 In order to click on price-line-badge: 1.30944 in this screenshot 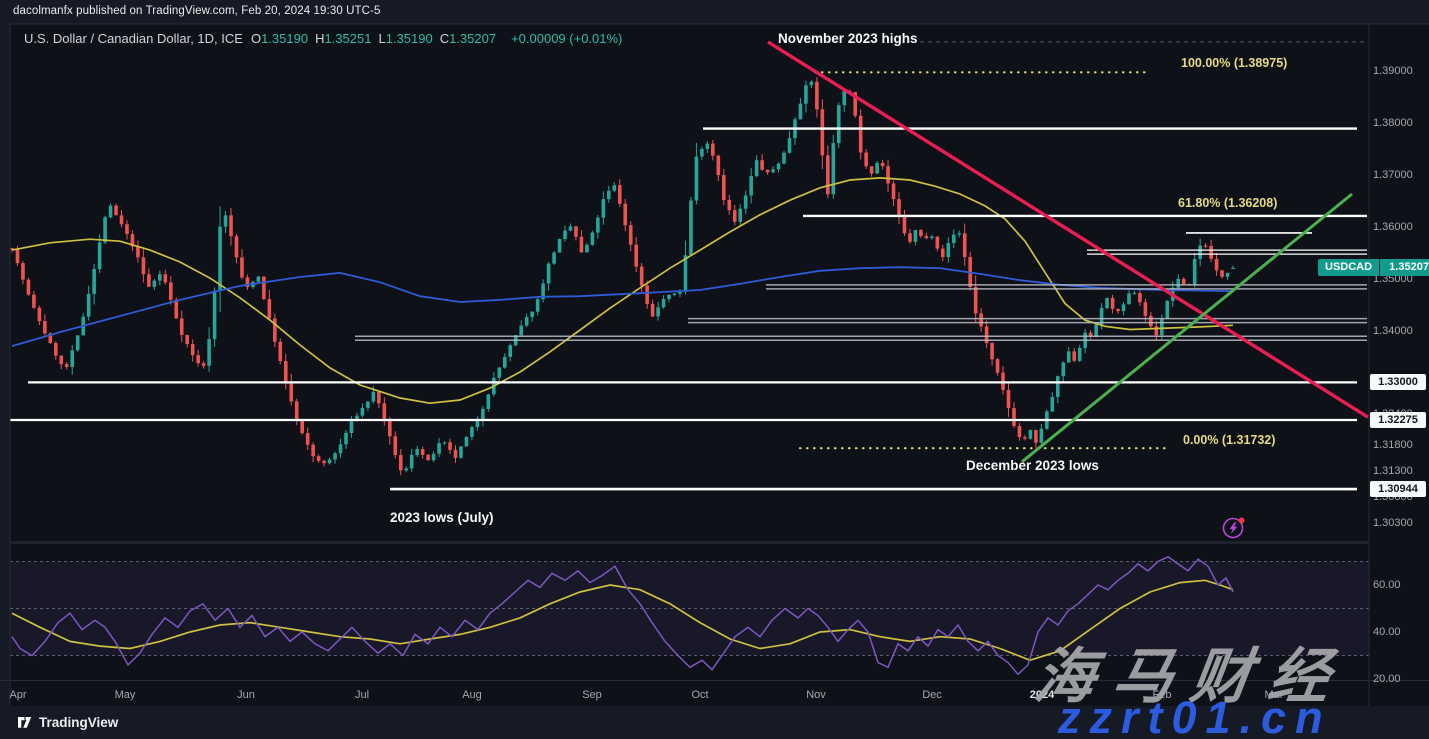, I will do `click(1398, 489)`.